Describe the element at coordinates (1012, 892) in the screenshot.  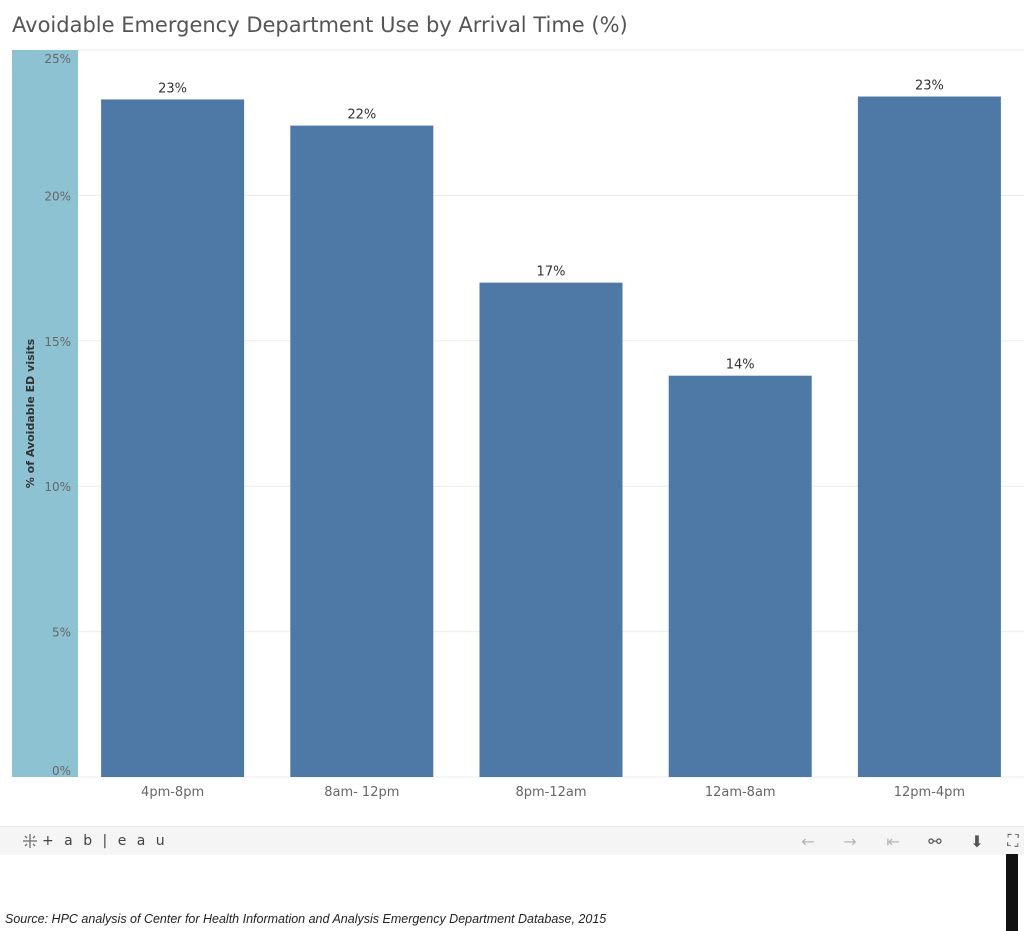
I see `scrollbar-thumb` at that location.